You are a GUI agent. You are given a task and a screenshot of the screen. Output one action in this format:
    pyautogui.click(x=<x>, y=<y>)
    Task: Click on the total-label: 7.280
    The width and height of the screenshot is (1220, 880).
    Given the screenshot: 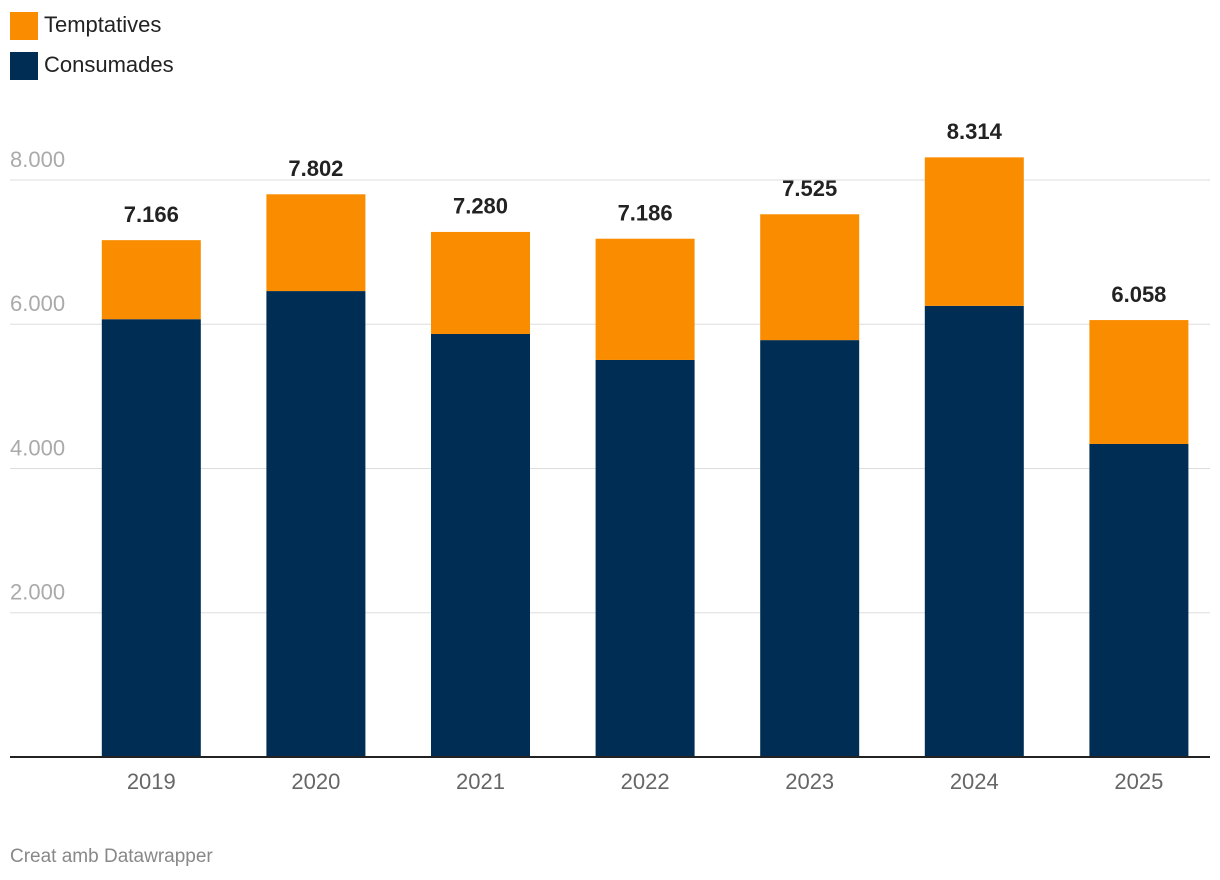 What is the action you would take?
    pyautogui.click(x=480, y=206)
    